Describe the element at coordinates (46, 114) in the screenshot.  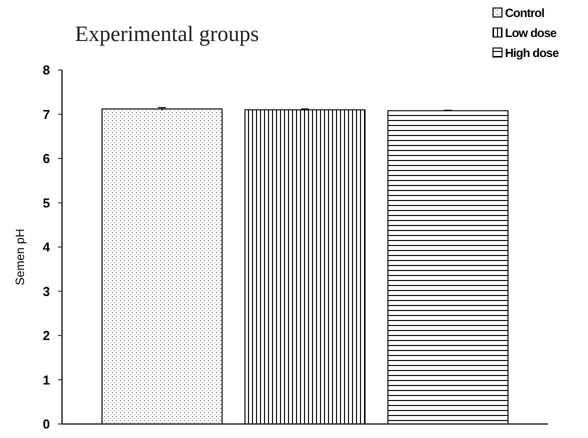
I see `y-tick-label: 7` at that location.